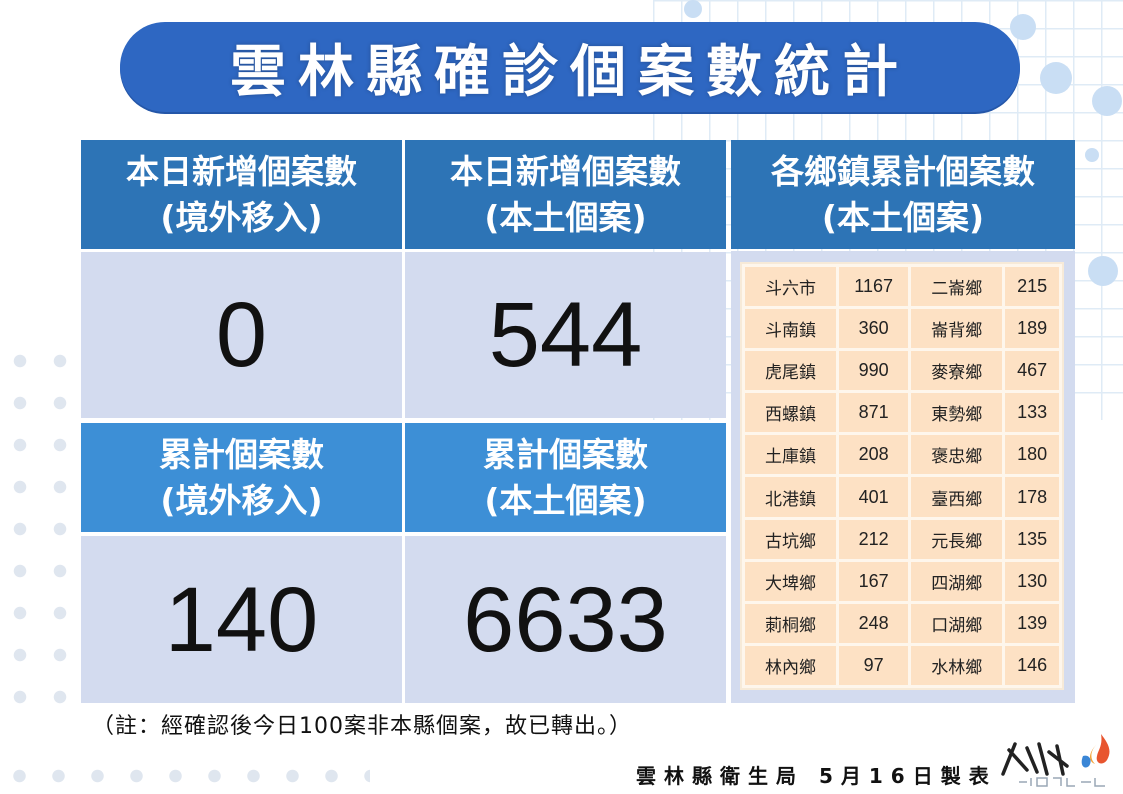 Image resolution: width=1123 pixels, height=794 pixels. Describe the element at coordinates (874, 497) in the screenshot. I see `township-count: 401` at that location.